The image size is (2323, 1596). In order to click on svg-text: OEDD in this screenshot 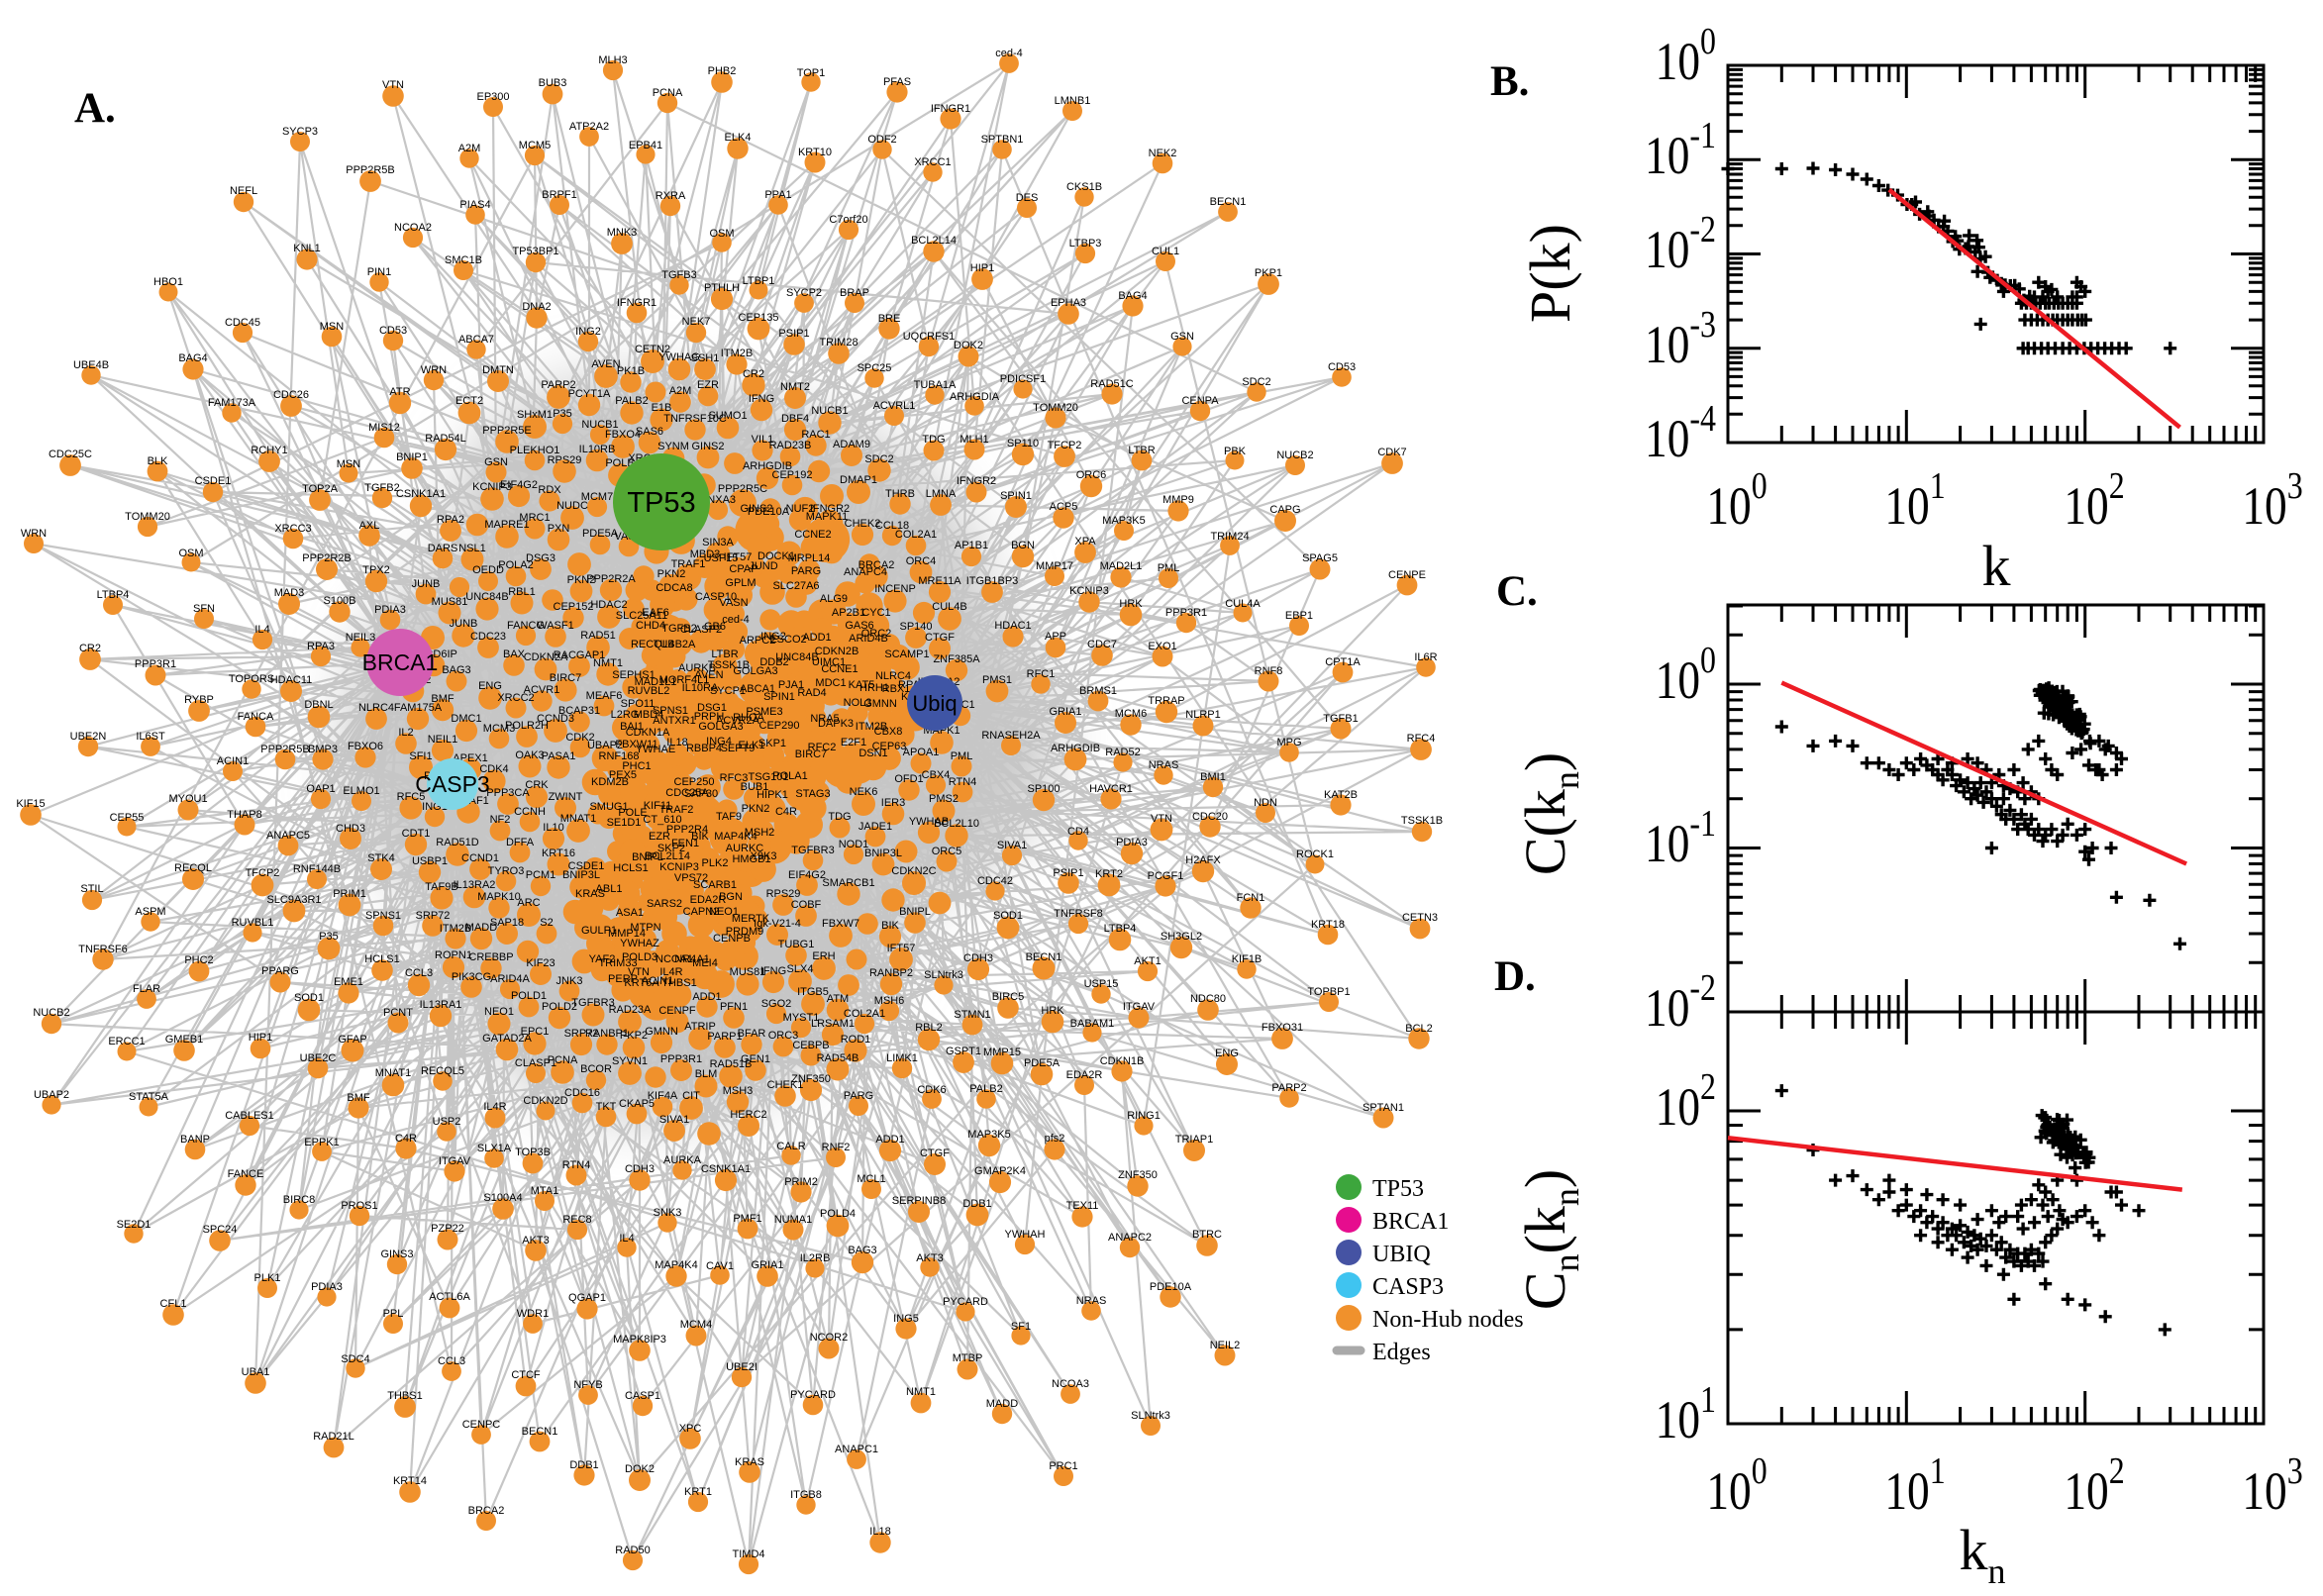, I will do `click(488, 570)`.